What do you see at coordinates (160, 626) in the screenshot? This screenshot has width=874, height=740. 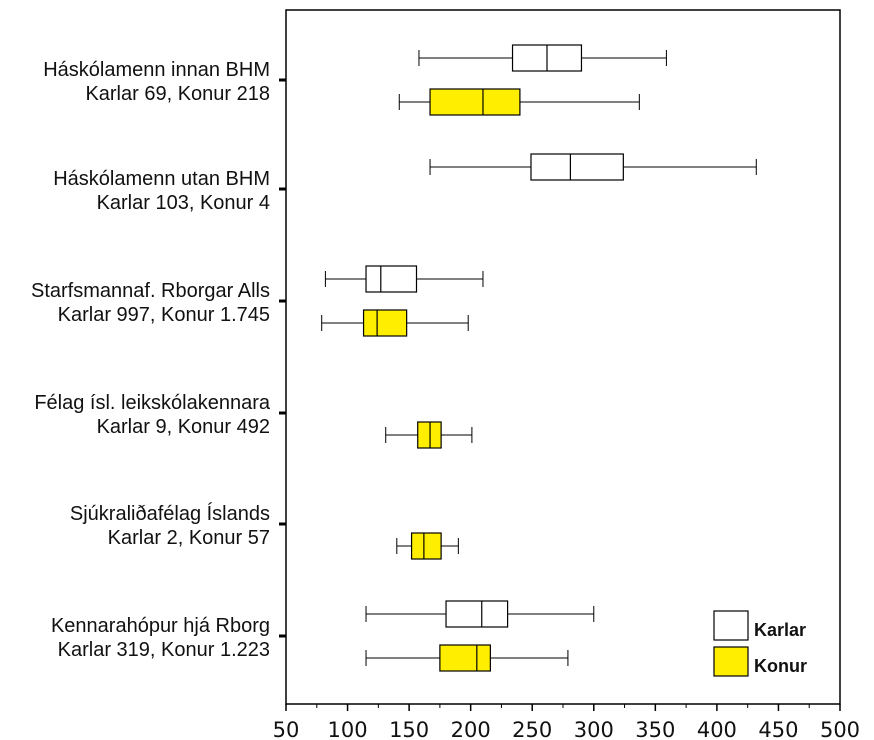 I see `category-label-line1: Kennarahópur hjá Rborg` at bounding box center [160, 626].